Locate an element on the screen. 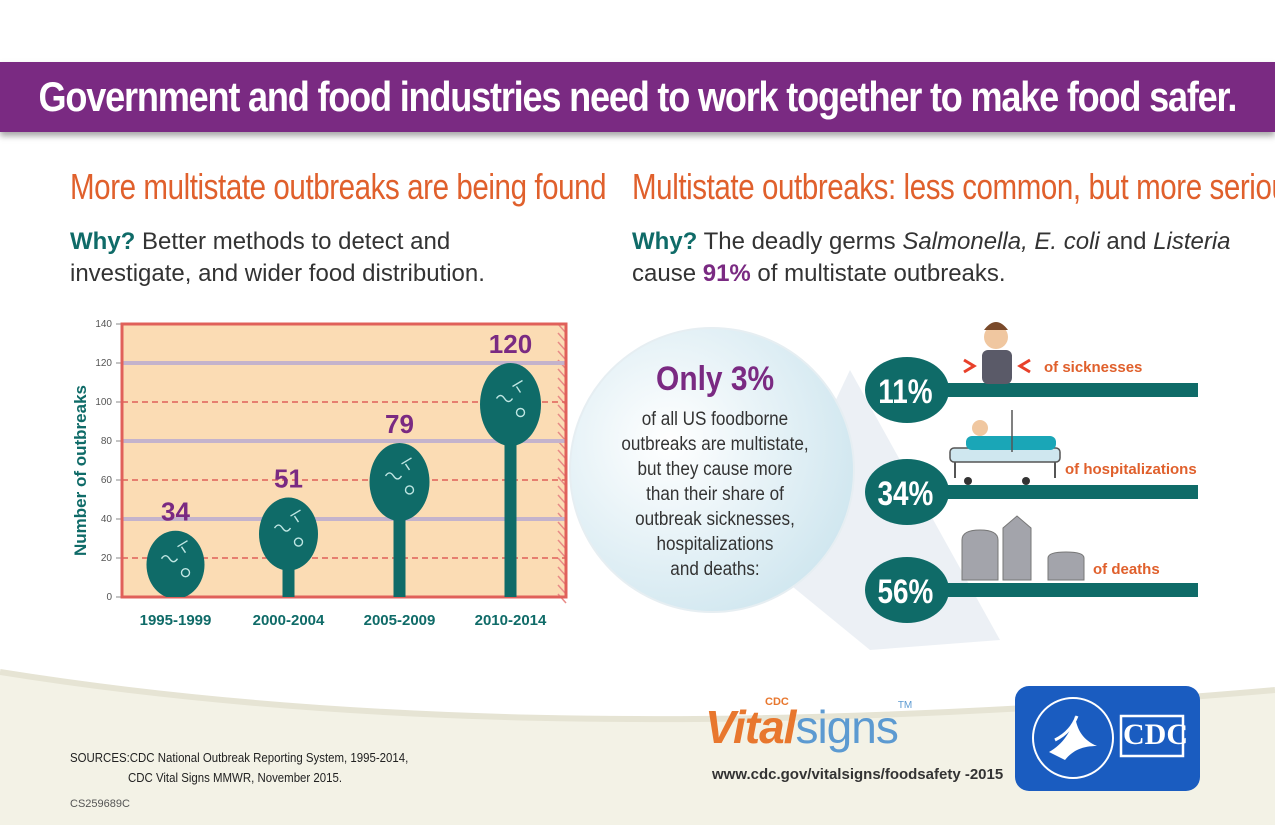 The height and width of the screenshot is (825, 1275). plot-border is located at coordinates (344, 460).